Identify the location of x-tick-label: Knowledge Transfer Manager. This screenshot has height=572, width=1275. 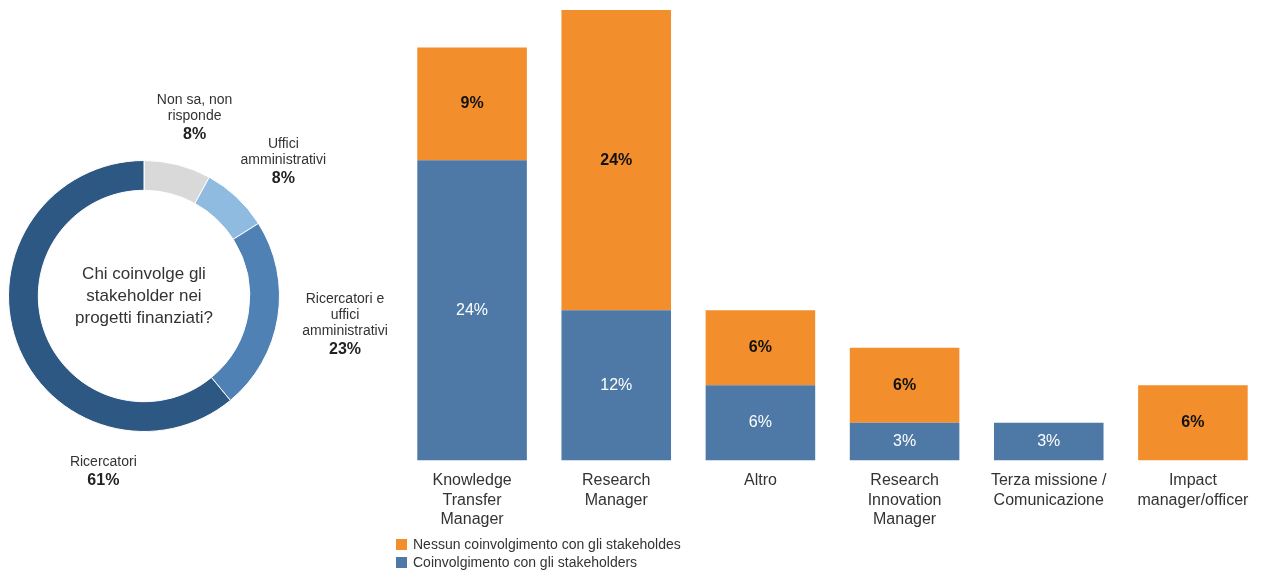
(472, 499).